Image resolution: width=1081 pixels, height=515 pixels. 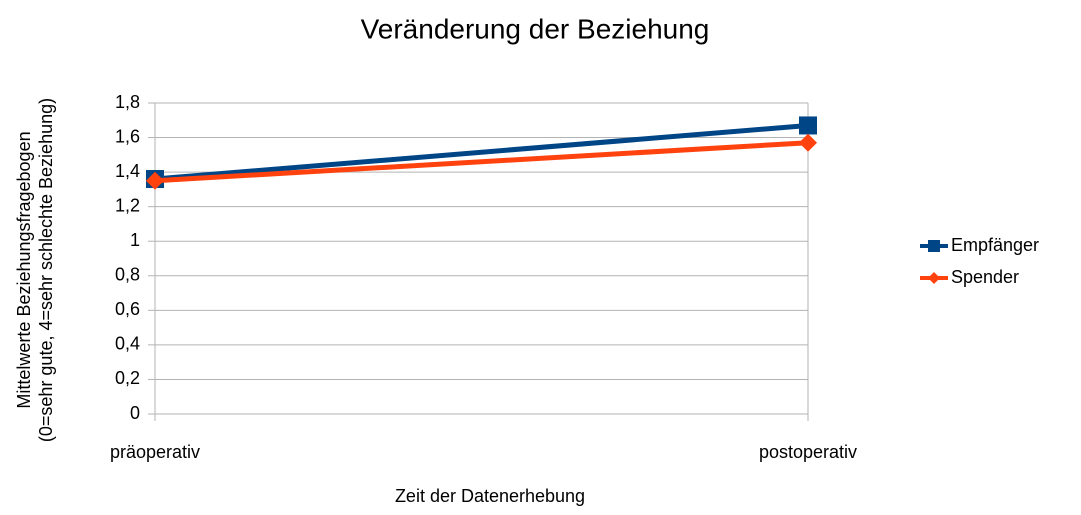 I want to click on y-tick-label: 1,6, so click(x=127, y=136).